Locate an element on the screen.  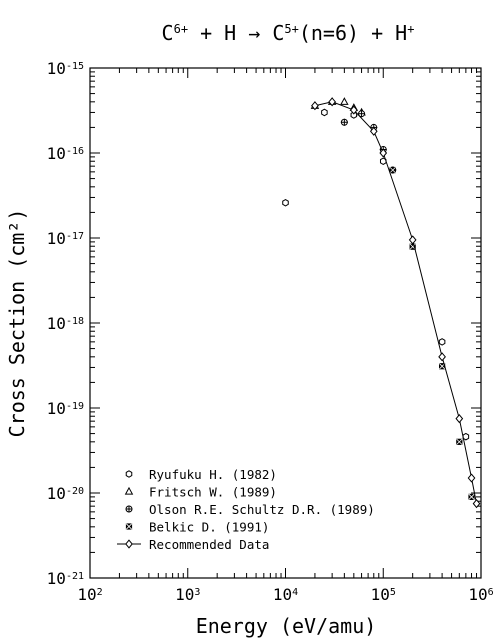
title-part: 6+ is located at coordinates (181, 29).